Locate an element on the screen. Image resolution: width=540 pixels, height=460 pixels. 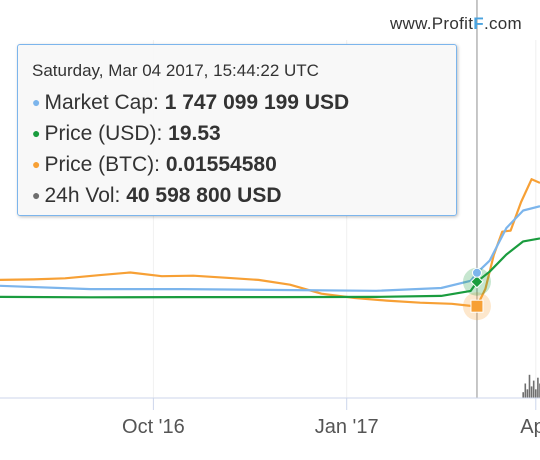
tooltip-row-price-usd: ● Price (USD): 19.53 is located at coordinates (244, 133).